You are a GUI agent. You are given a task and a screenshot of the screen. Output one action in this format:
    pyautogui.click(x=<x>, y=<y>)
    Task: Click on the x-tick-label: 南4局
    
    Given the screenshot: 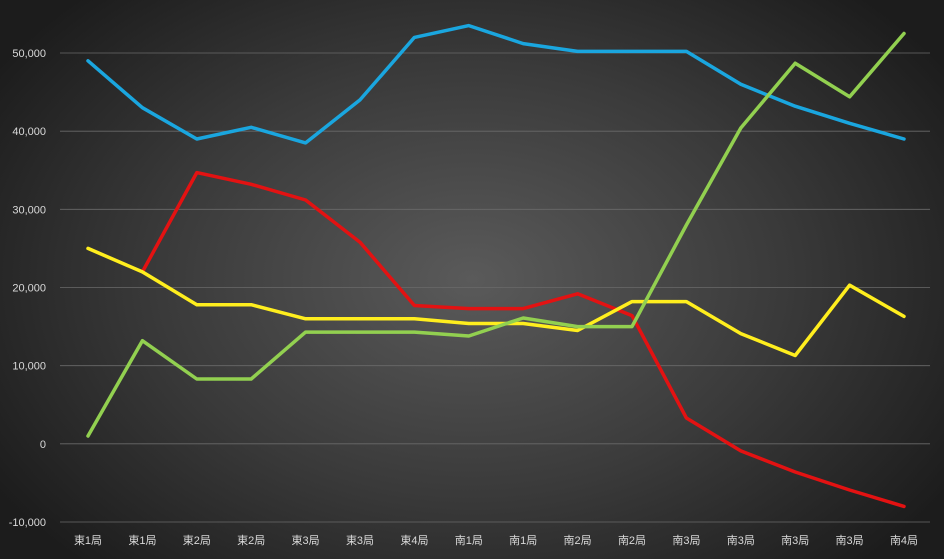 What is the action you would take?
    pyautogui.click(x=904, y=540)
    